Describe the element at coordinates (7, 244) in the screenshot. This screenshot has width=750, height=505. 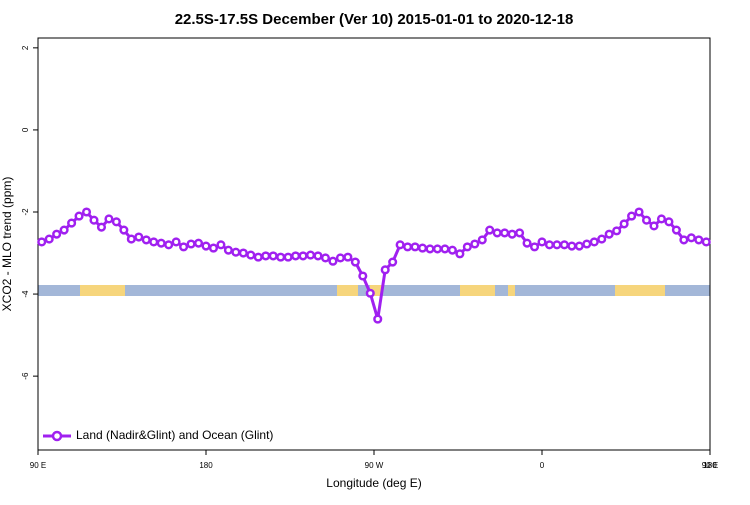
I see `y-axis-label: XCO2 - MLO trend (ppm)` at that location.